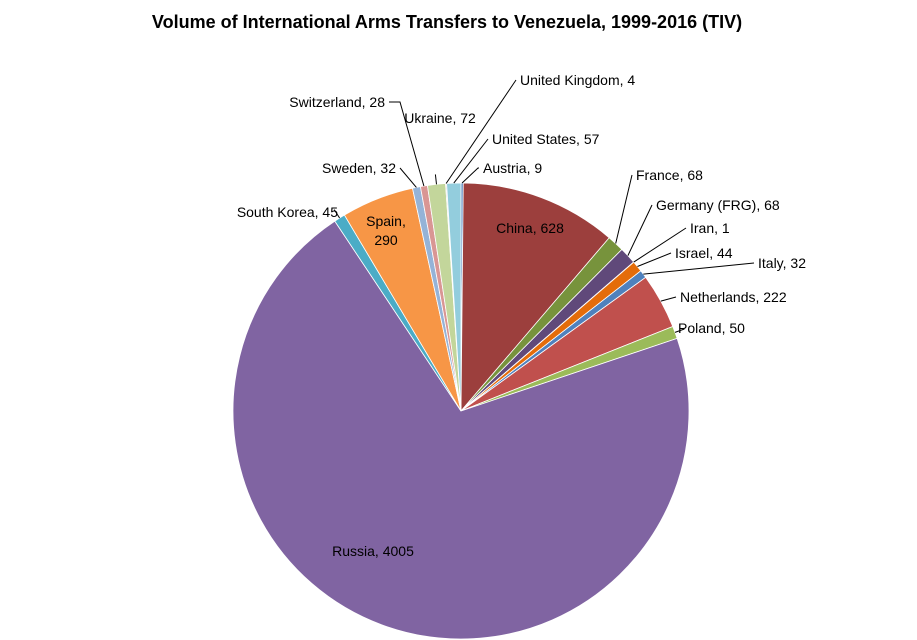 The image size is (917, 640). Describe the element at coordinates (440, 118) in the screenshot. I see `data-label-ukraine: Ukraine, 72` at that location.